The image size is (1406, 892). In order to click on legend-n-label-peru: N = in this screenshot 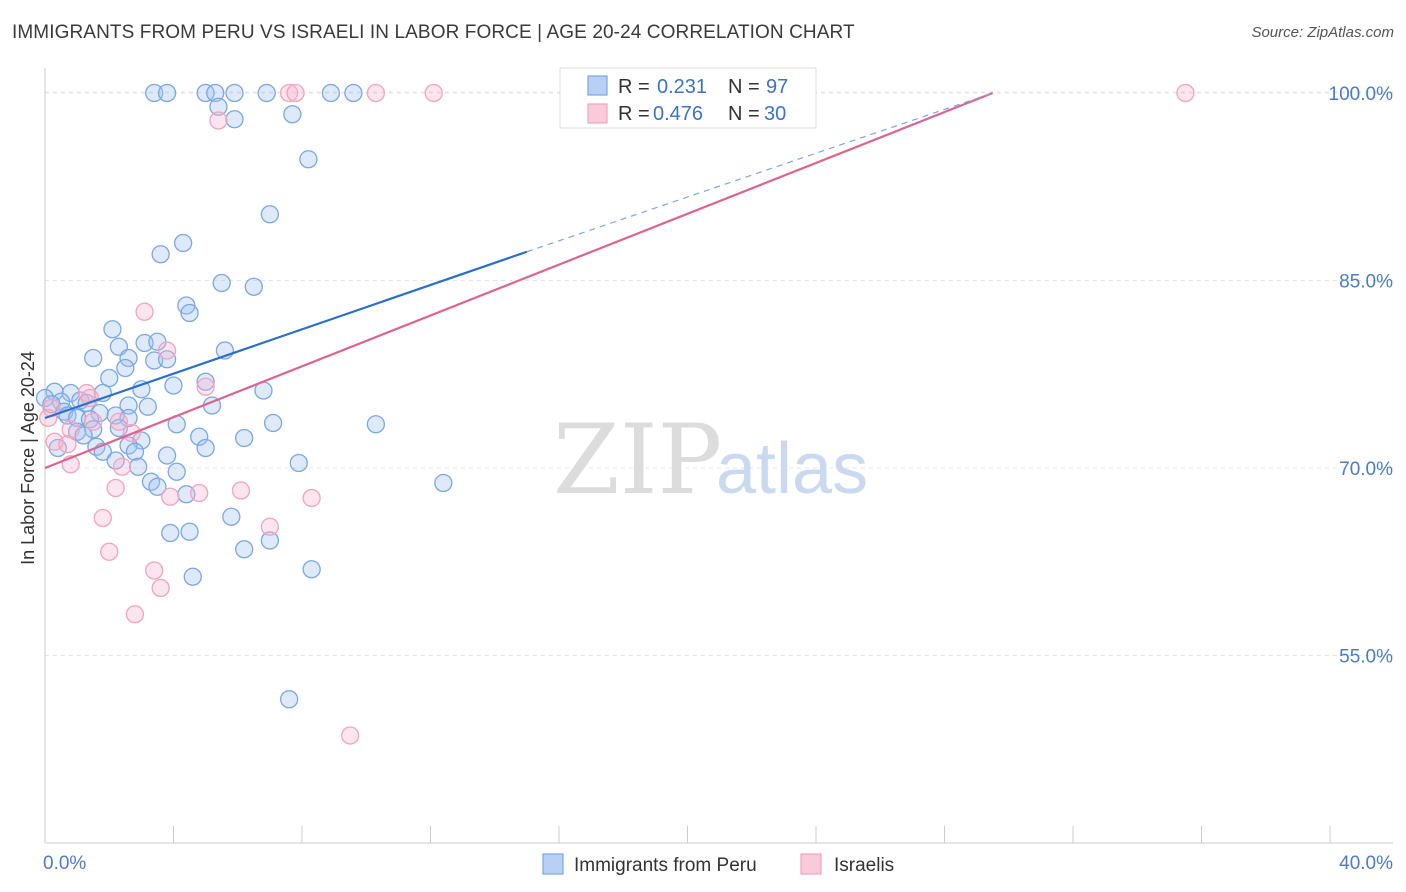, I will do `click(744, 87)`.